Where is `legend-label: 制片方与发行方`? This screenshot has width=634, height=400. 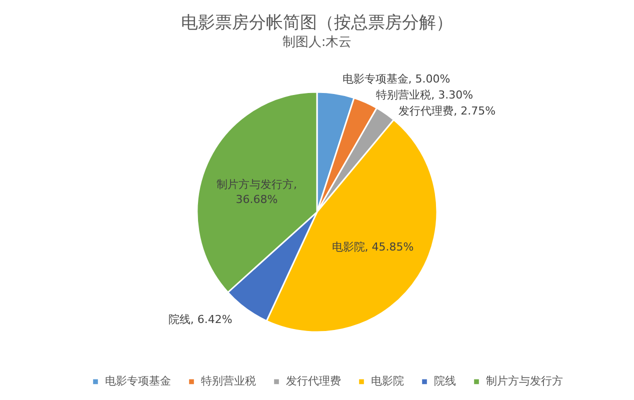 legend-label: 制片方与发行方 is located at coordinates (524, 381).